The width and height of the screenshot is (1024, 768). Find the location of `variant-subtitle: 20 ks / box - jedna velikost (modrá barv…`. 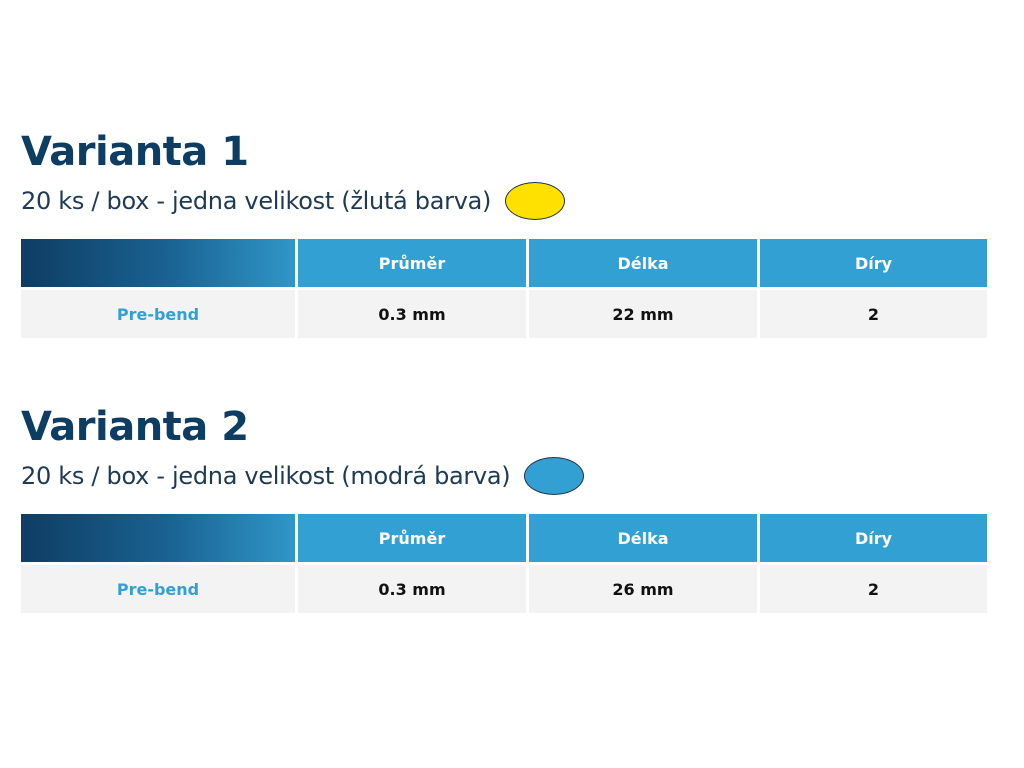

variant-subtitle: 20 ks / box - jedna velikost (modrá barv… is located at coordinates (266, 476).